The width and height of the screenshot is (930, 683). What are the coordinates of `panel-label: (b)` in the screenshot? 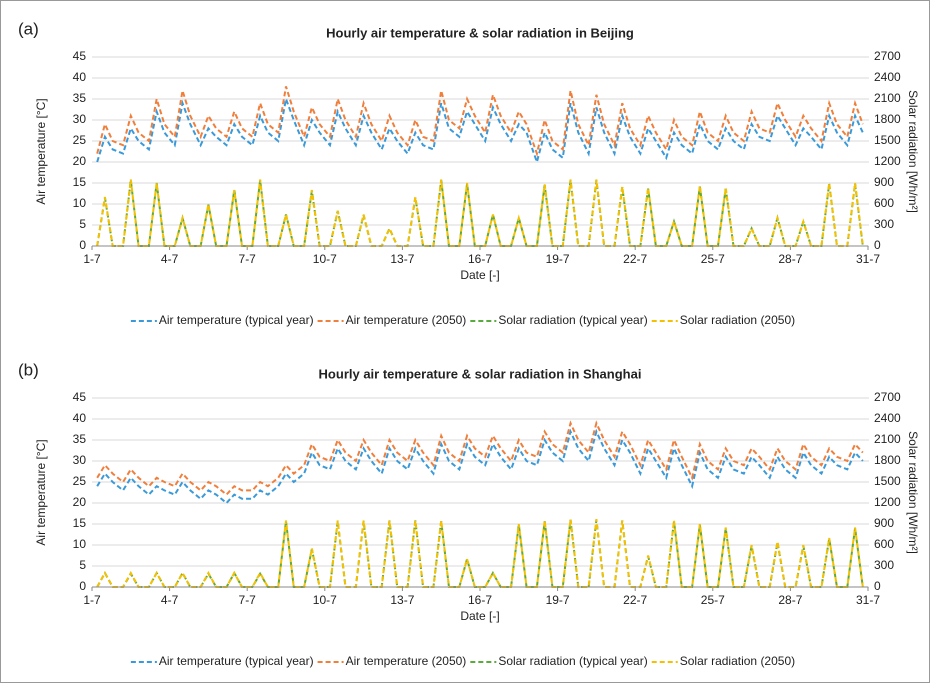 It's located at (28, 369).